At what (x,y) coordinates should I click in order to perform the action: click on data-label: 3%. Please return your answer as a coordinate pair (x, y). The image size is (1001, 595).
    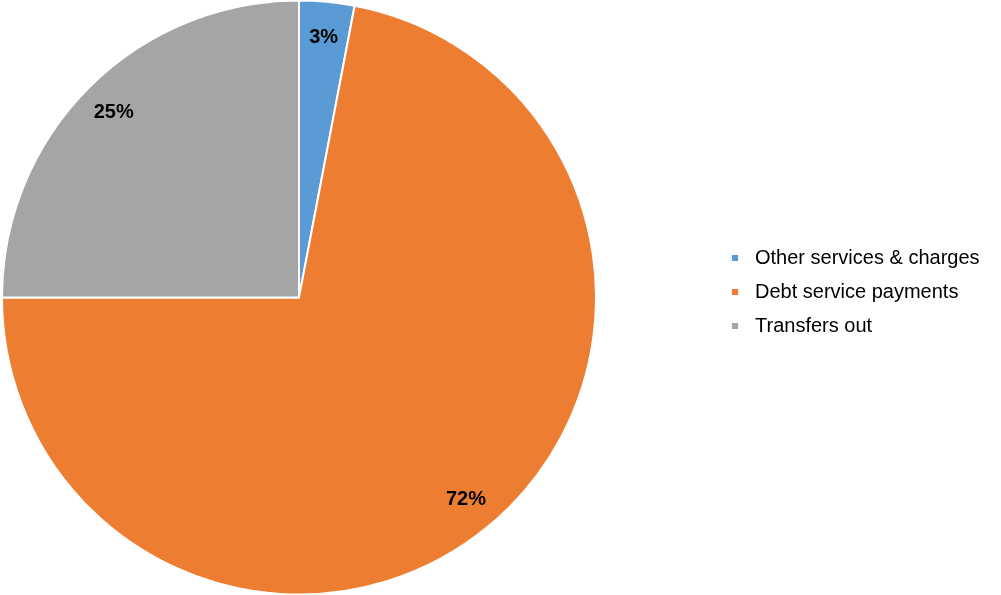
    Looking at the image, I should click on (324, 35).